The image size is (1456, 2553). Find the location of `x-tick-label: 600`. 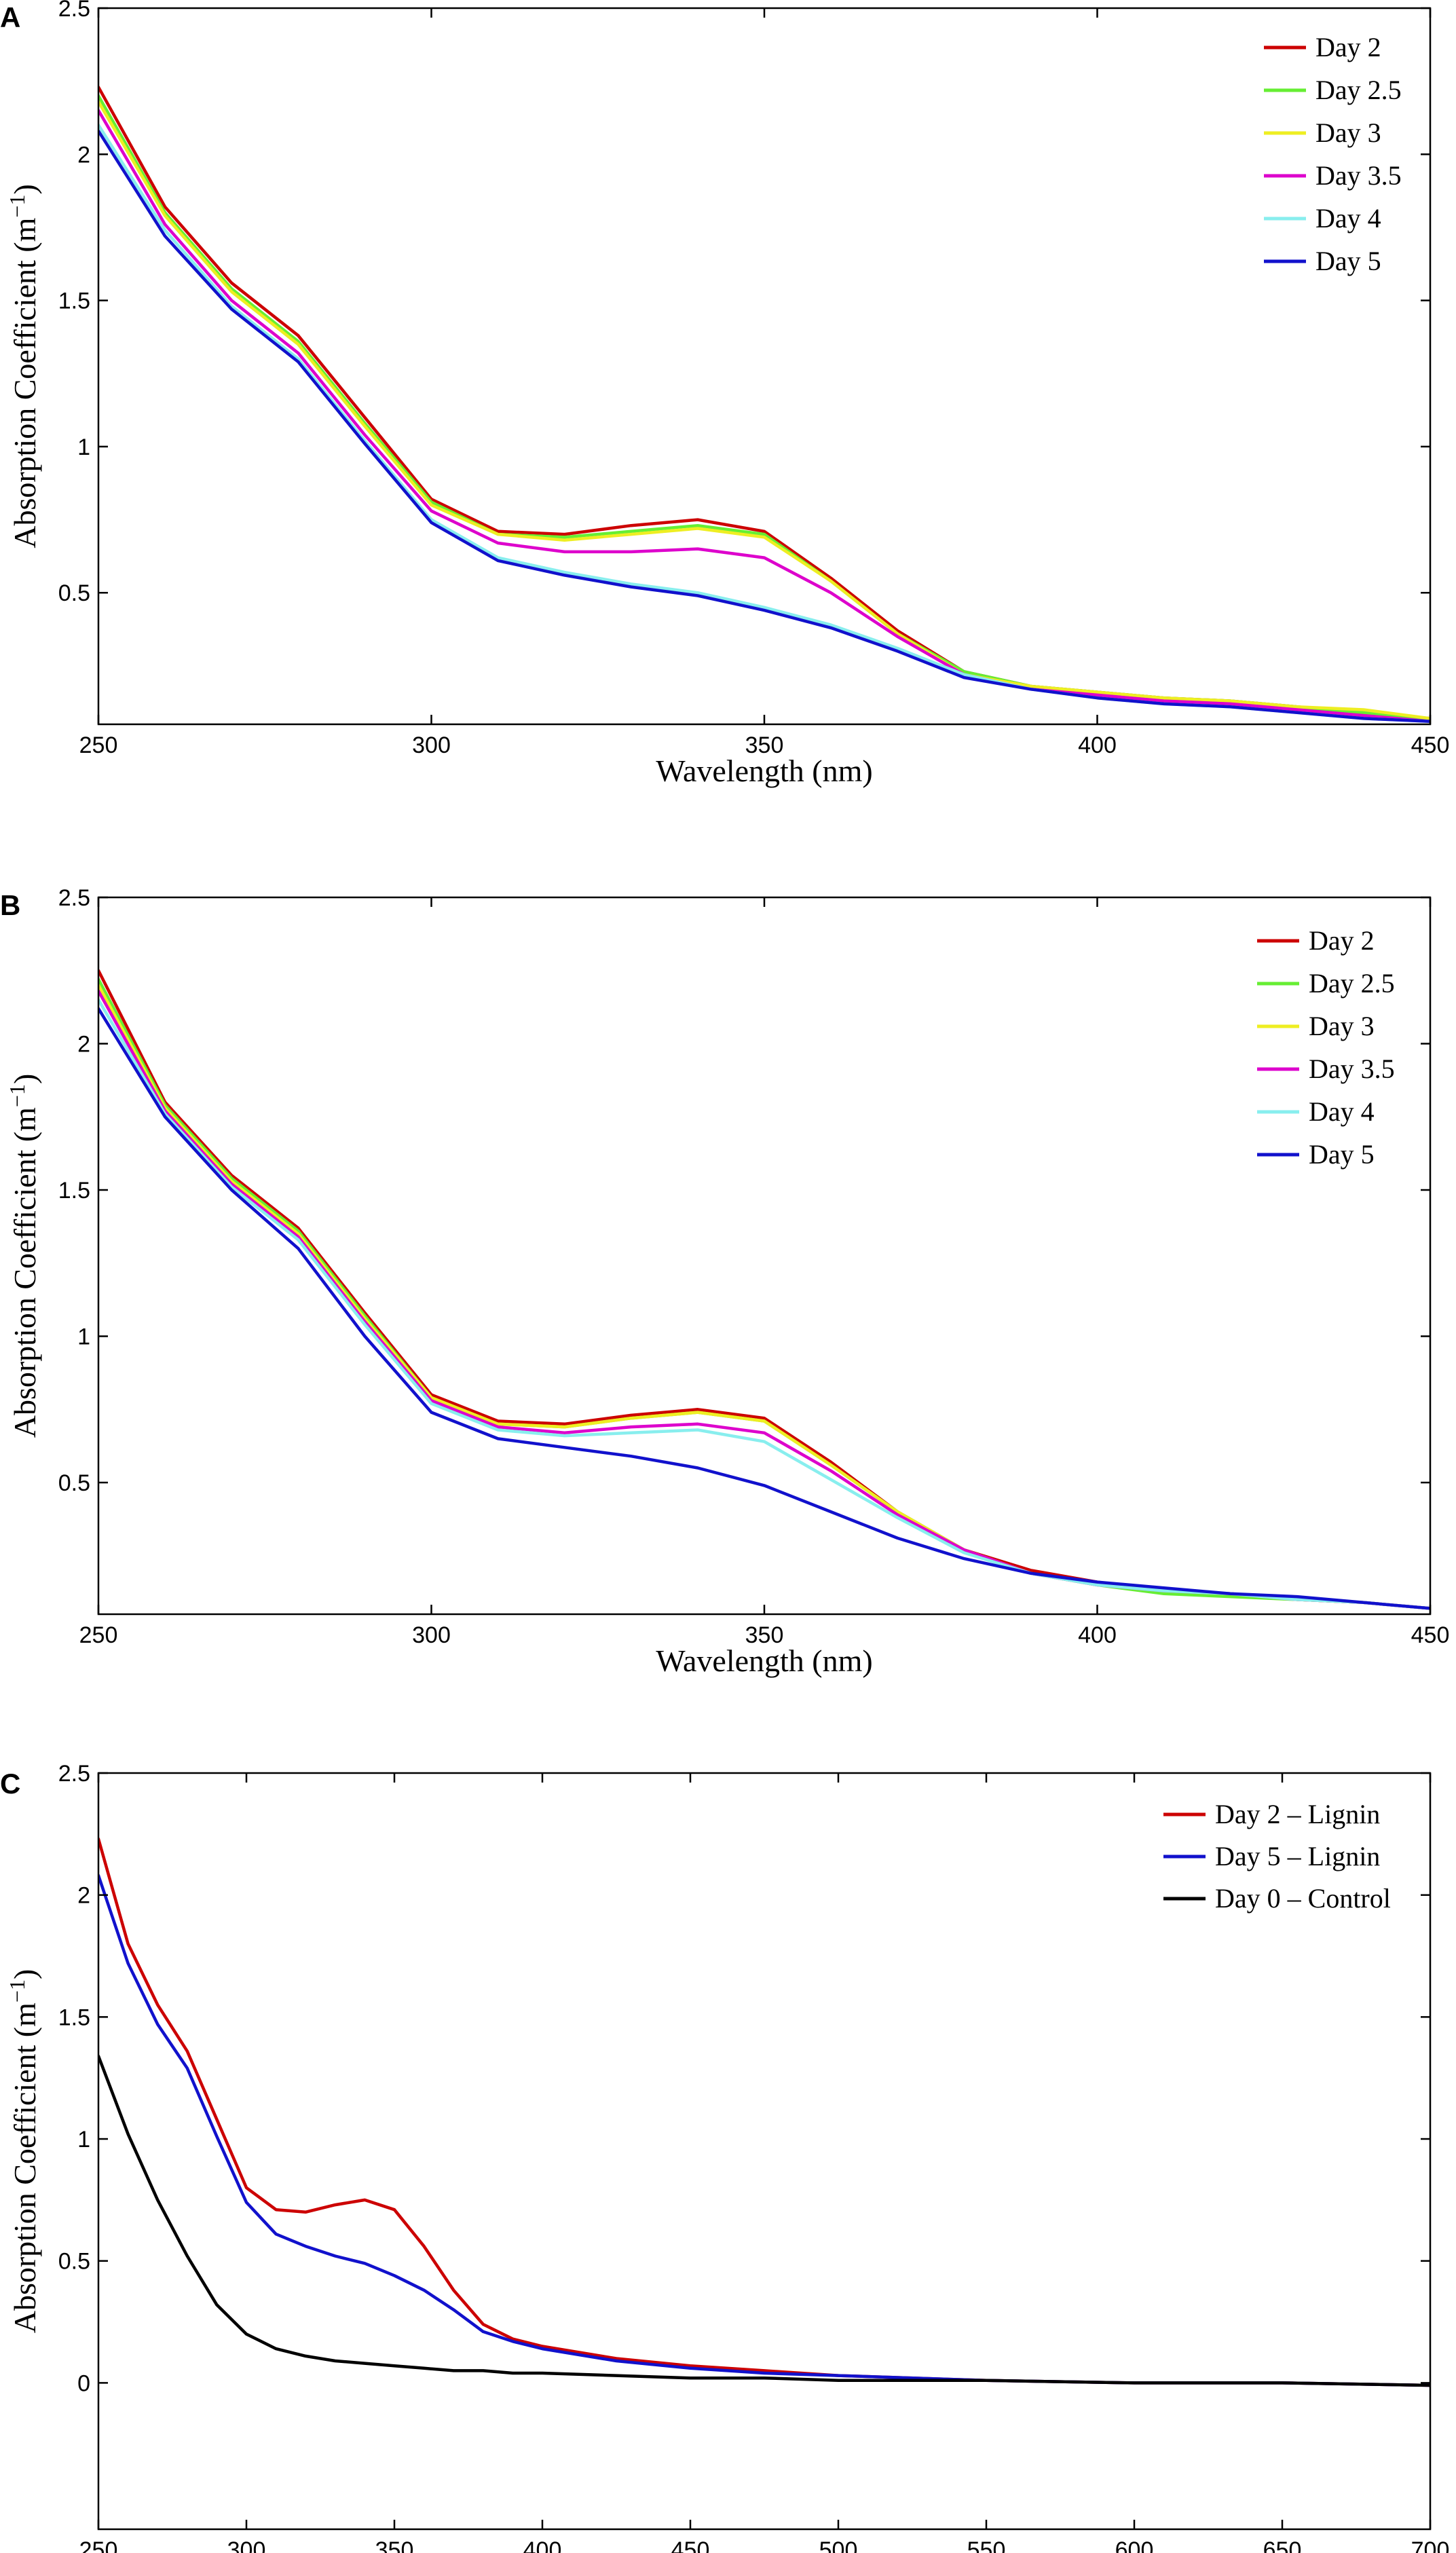

x-tick-label: 600 is located at coordinates (1135, 2545).